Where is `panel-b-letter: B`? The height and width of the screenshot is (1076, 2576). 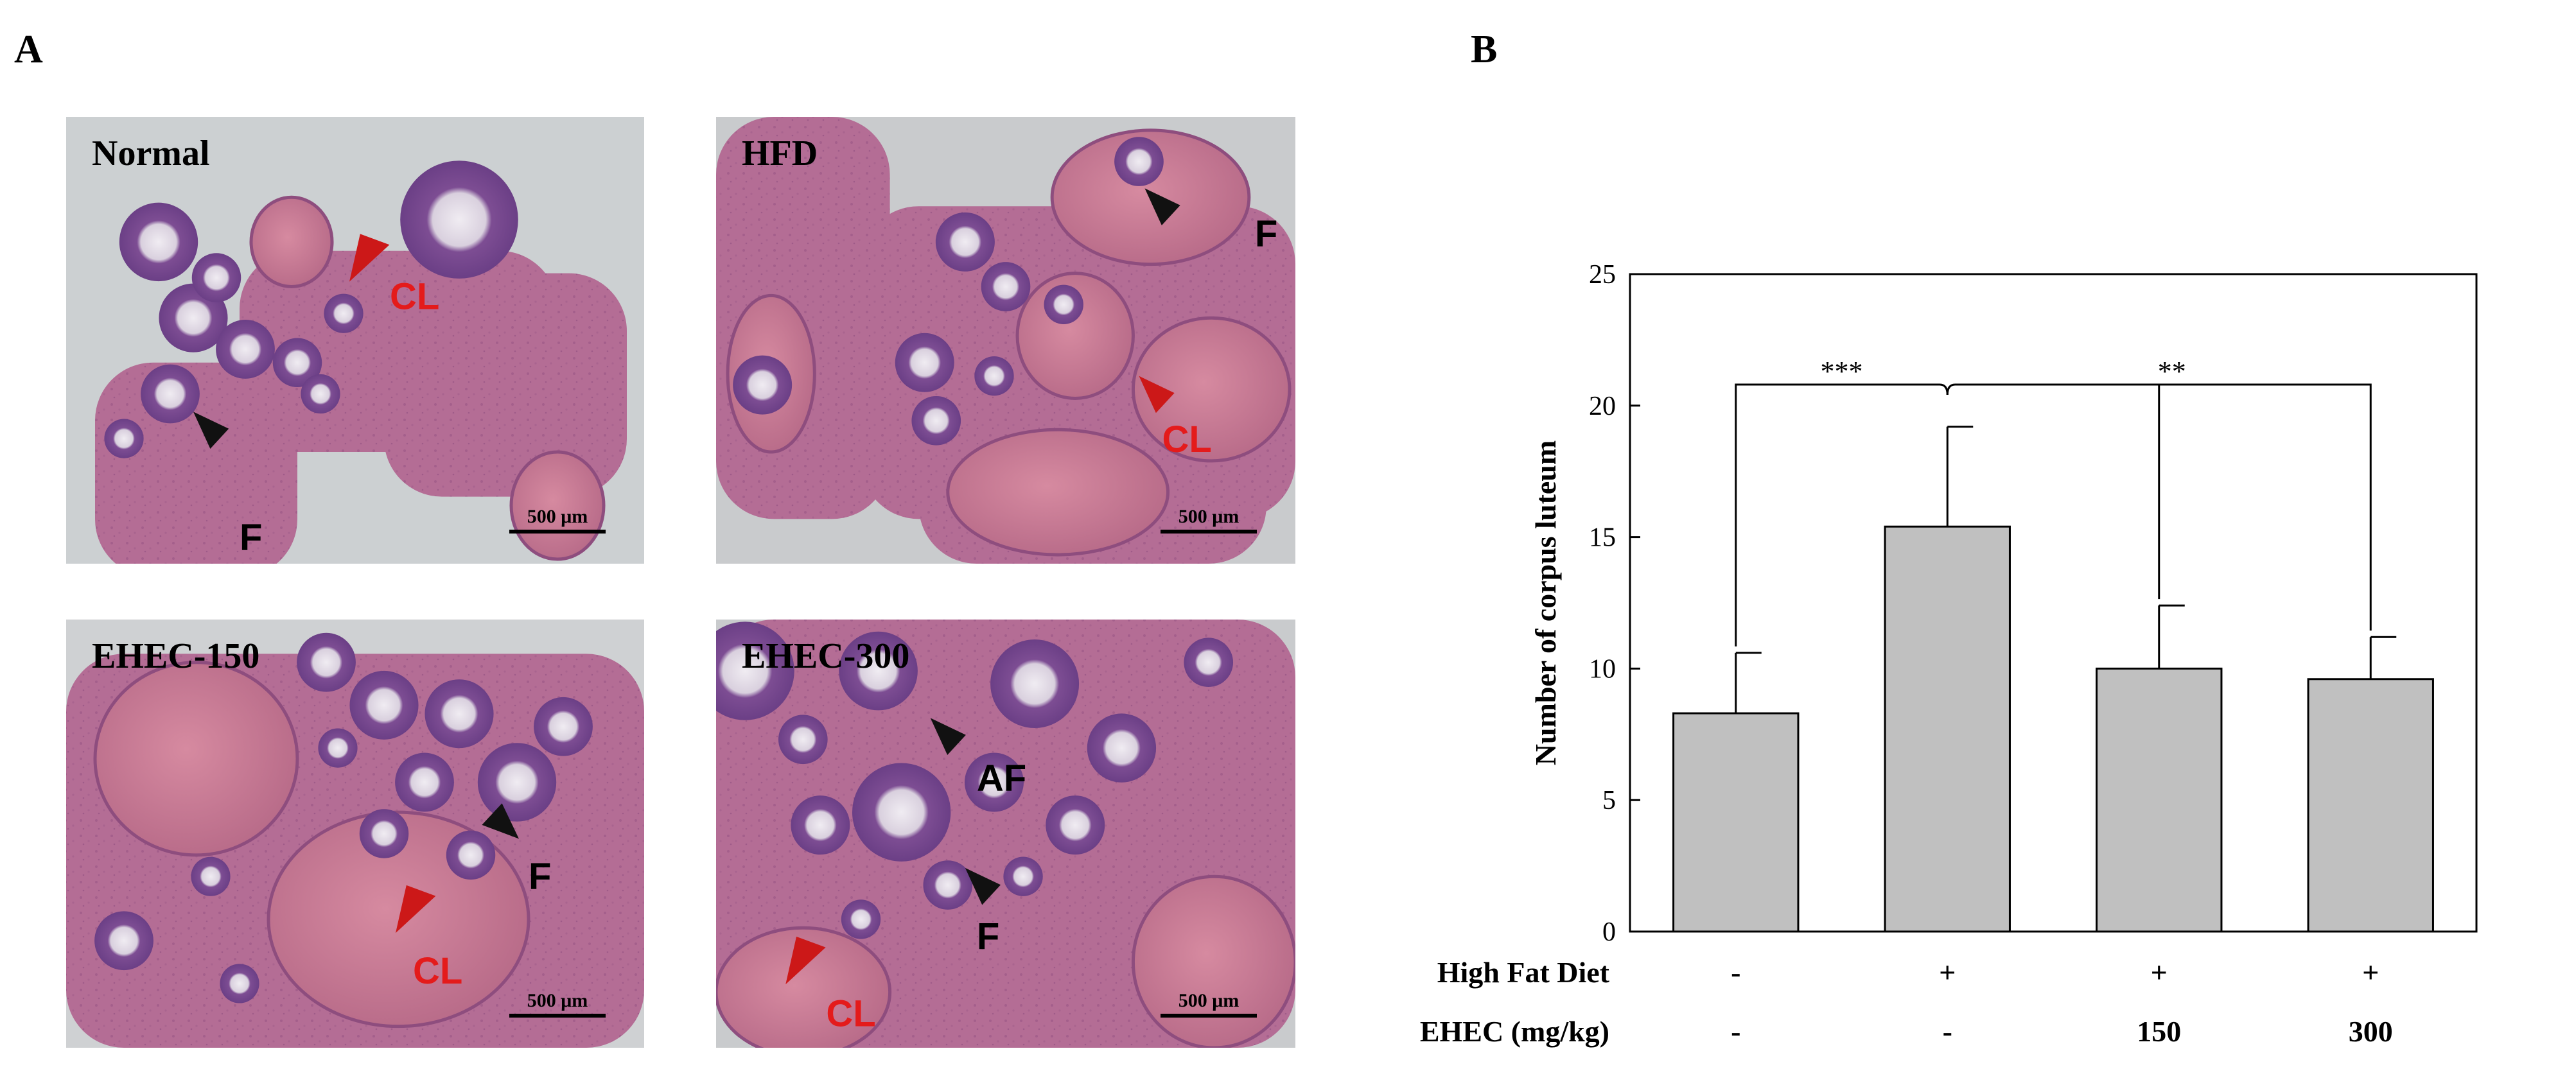 panel-b-letter: B is located at coordinates (1484, 49).